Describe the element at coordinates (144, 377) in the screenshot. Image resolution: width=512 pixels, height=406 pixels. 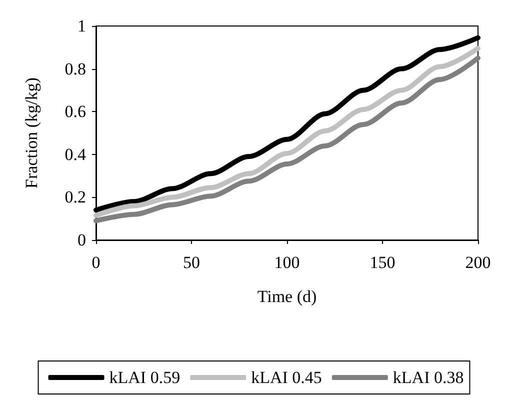
I see `legend-label: kLAI 0.59` at that location.